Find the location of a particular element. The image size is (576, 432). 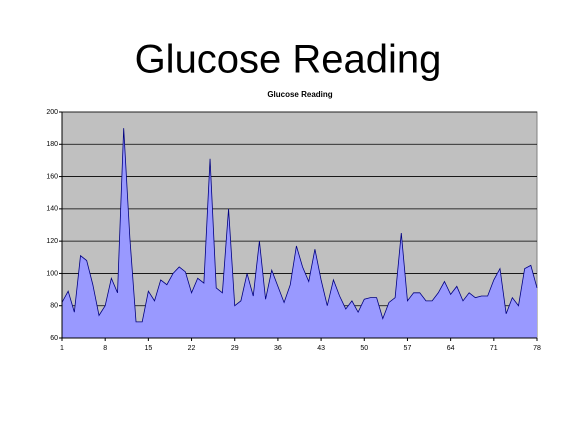

x-tick-label: 36 is located at coordinates (278, 348).